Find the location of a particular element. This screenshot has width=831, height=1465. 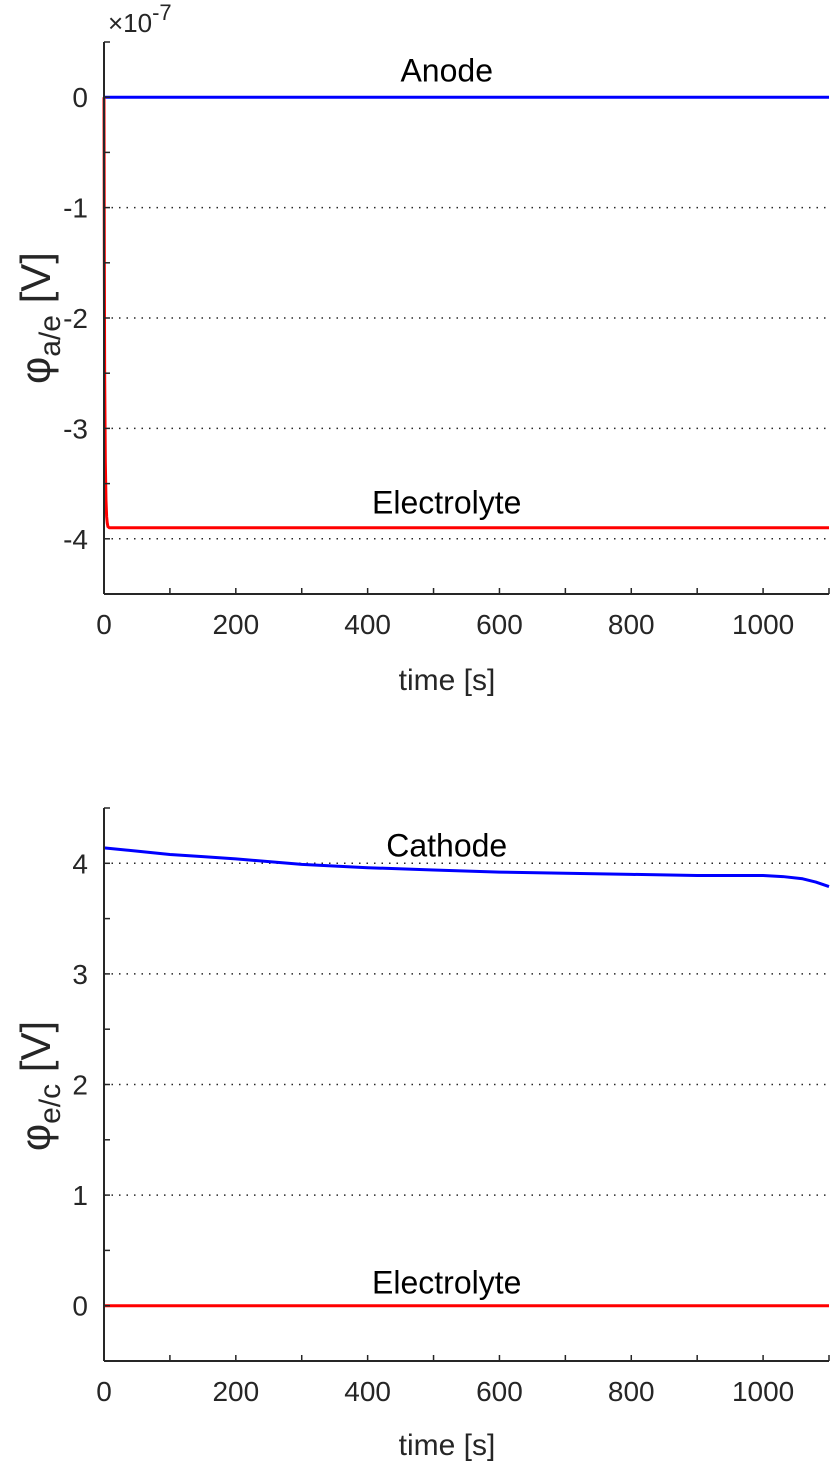

series-line-cathode is located at coordinates (466, 867).